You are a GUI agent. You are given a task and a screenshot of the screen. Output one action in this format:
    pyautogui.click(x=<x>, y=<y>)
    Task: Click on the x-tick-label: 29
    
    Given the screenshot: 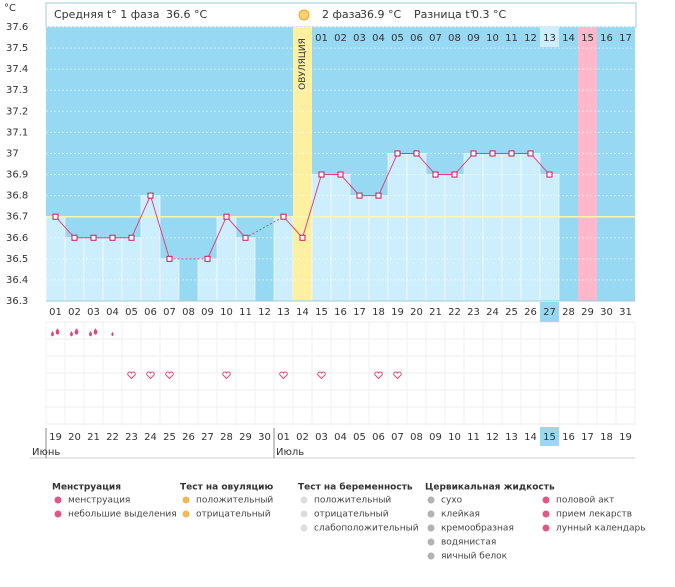 What is the action you would take?
    pyautogui.click(x=587, y=312)
    